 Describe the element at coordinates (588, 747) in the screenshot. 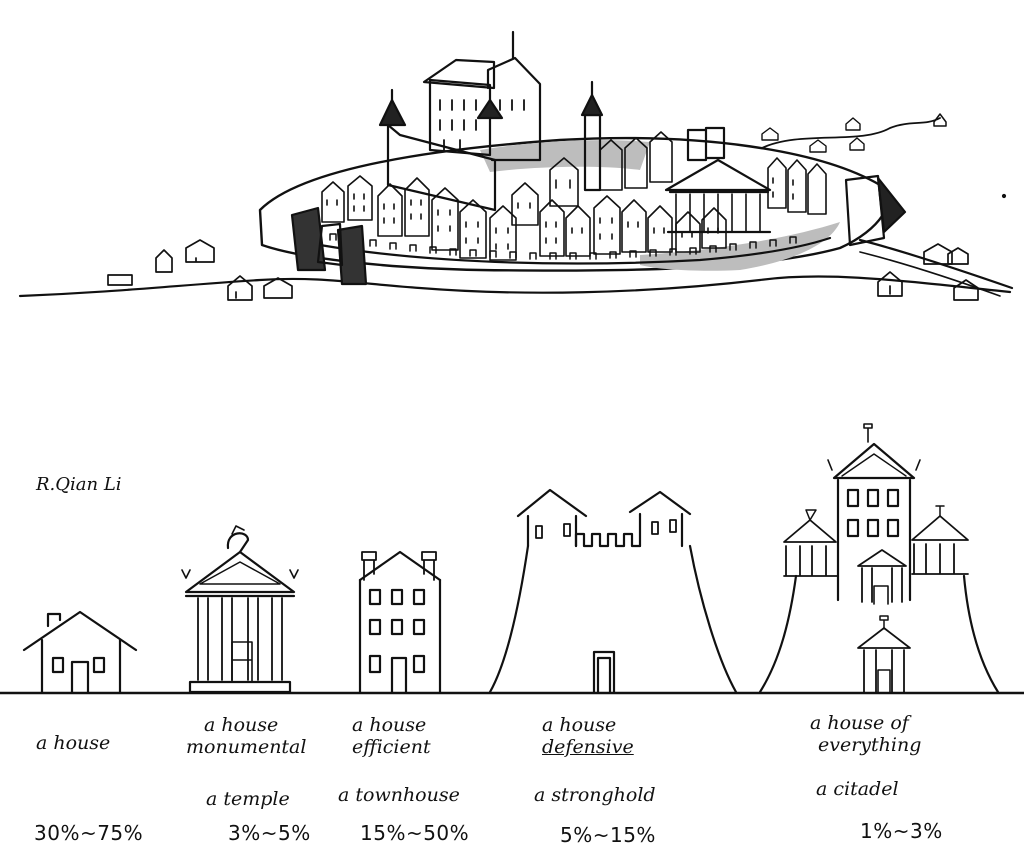

I see `label-stronghold-line2: defensive` at that location.